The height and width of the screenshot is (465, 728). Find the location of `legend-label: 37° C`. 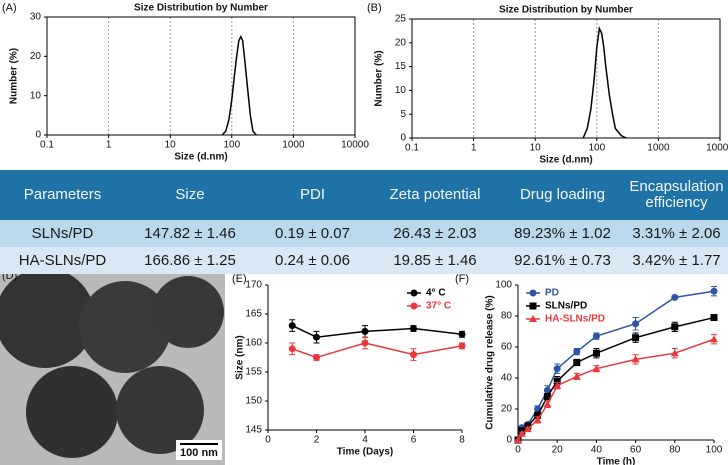

legend-label: 37° C is located at coordinates (438, 306).